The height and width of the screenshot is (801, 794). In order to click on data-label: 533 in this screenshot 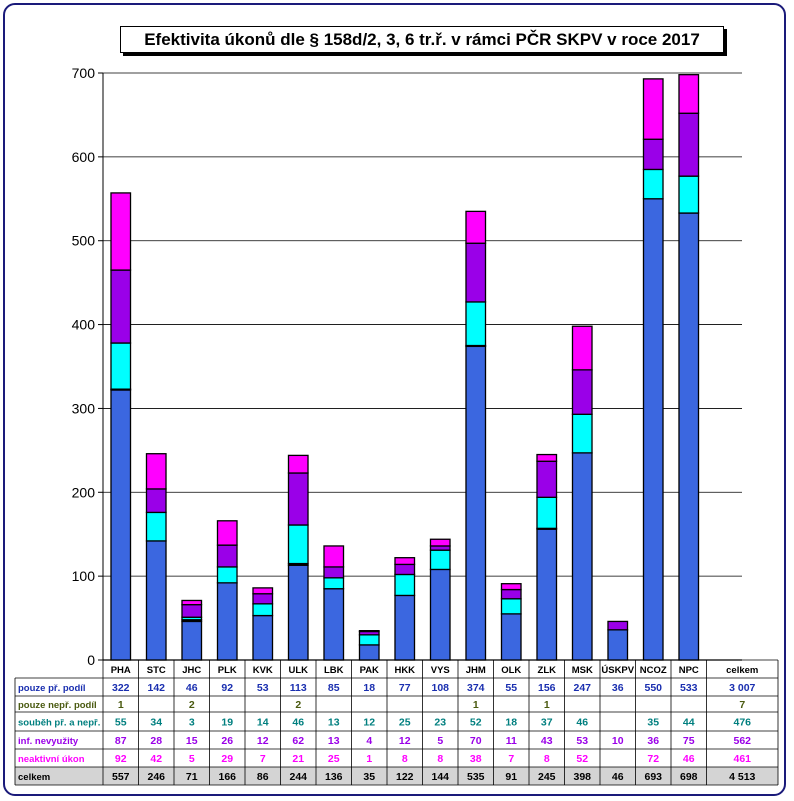, I will do `click(689, 688)`.